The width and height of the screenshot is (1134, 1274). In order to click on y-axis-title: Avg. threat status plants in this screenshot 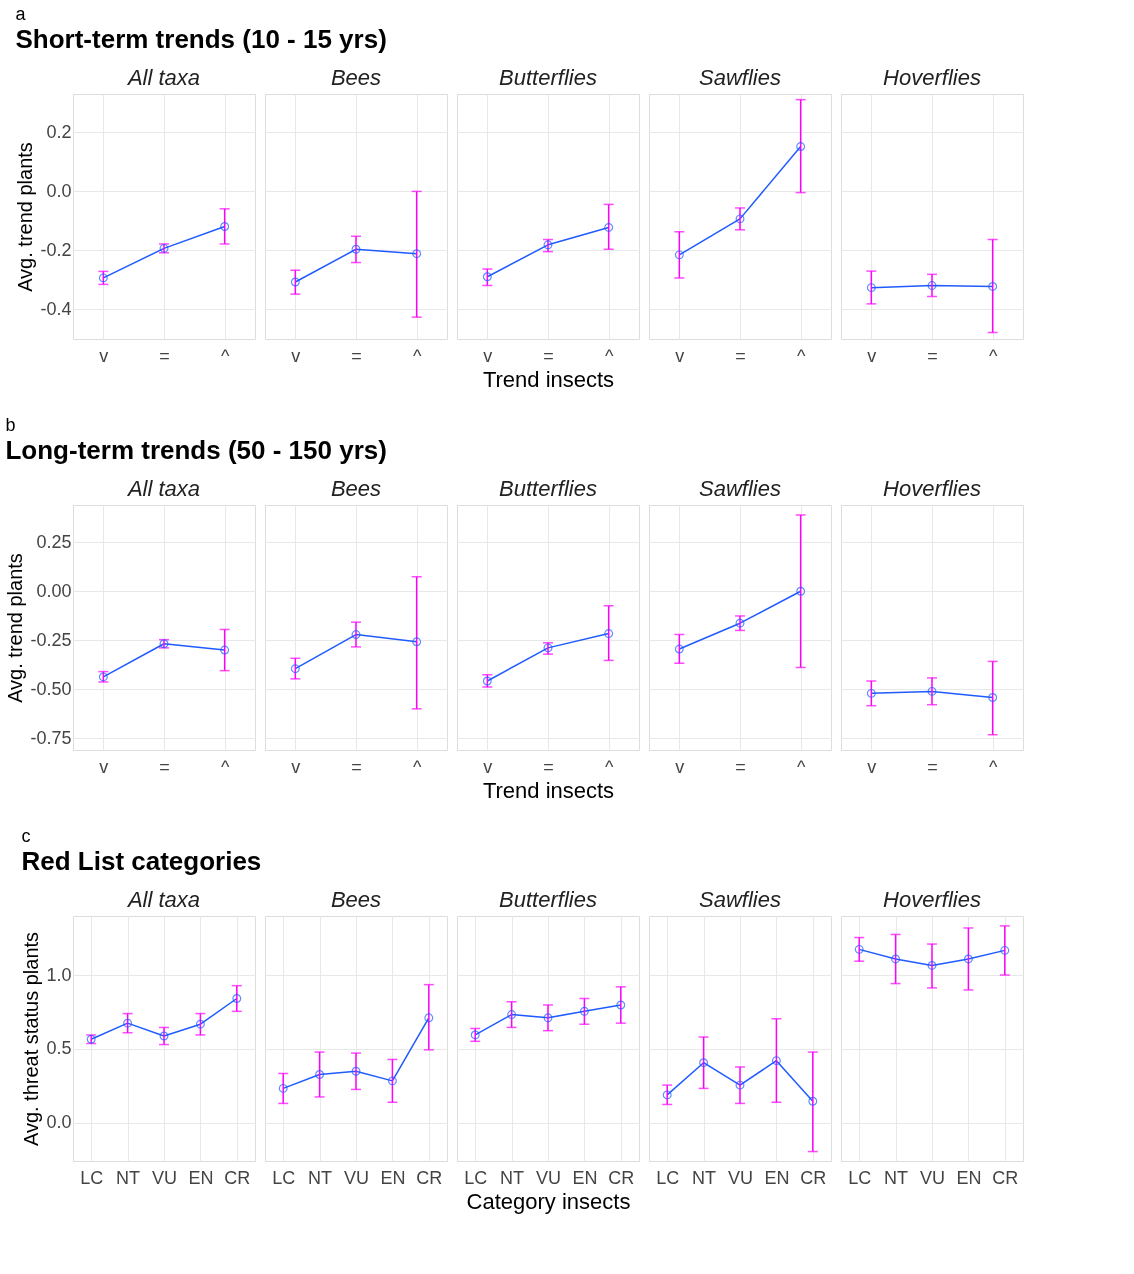, I will do `click(31, 1039)`.